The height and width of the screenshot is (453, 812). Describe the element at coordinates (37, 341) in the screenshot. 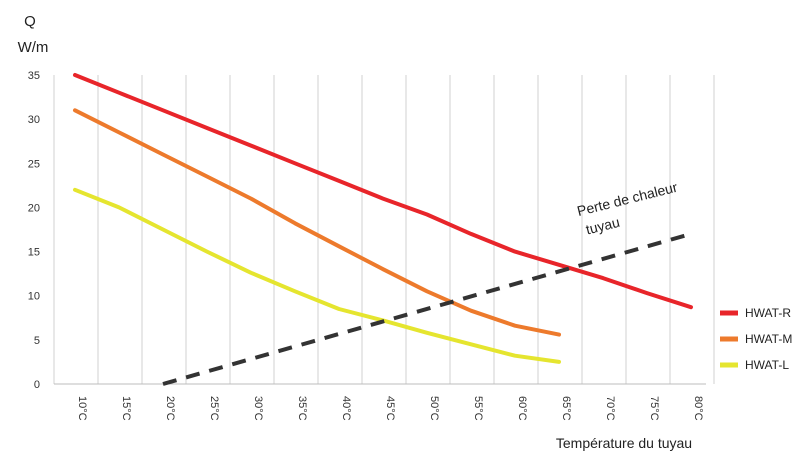

I see `y-tick-label: 5` at that location.